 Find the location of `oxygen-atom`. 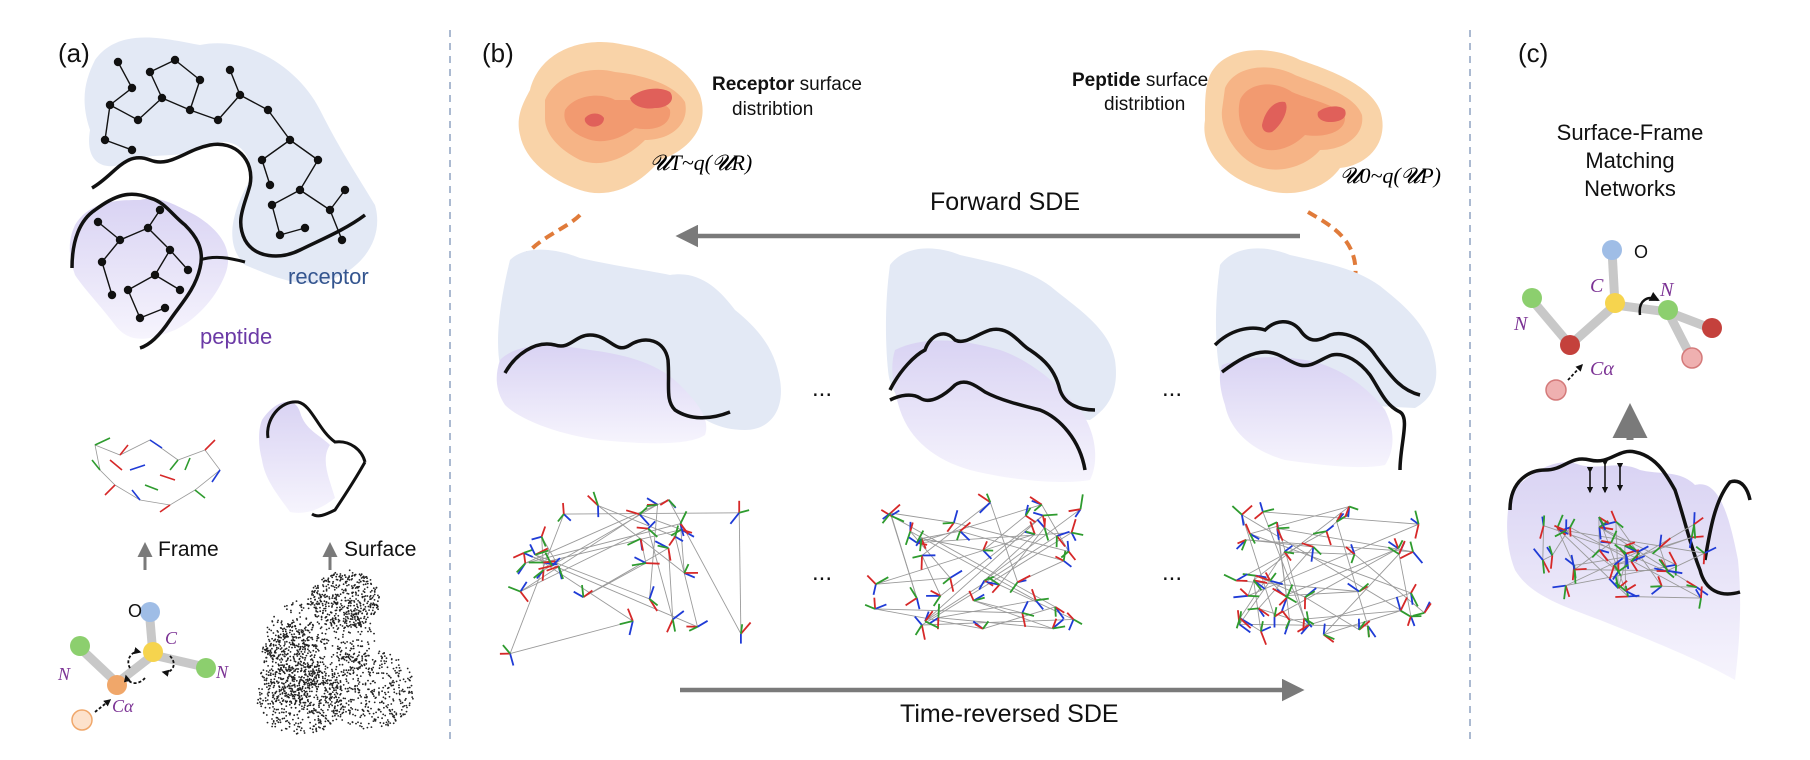

oxygen-atom is located at coordinates (150, 612).